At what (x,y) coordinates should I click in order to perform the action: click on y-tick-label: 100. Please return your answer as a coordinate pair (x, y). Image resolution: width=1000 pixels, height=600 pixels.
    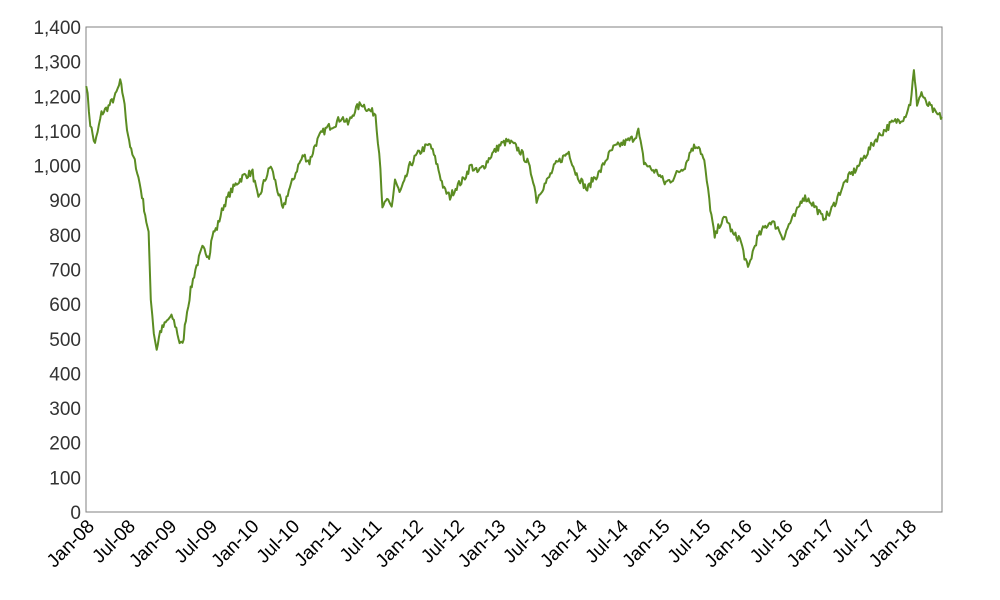
    Looking at the image, I should click on (65, 478).